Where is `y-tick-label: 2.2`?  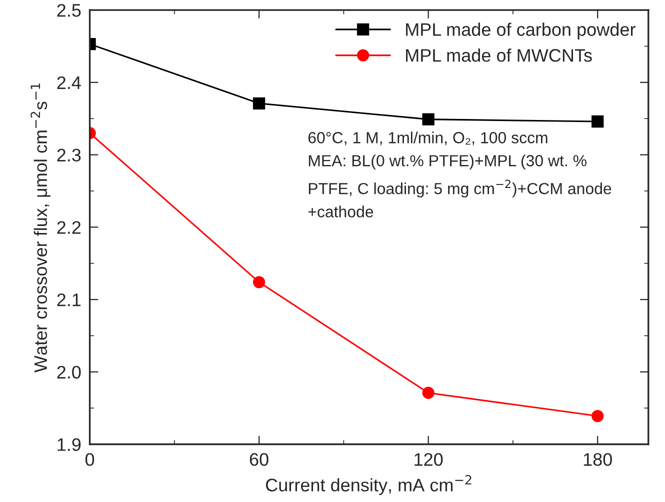
y-tick-label: 2.2 is located at coordinates (69, 227).